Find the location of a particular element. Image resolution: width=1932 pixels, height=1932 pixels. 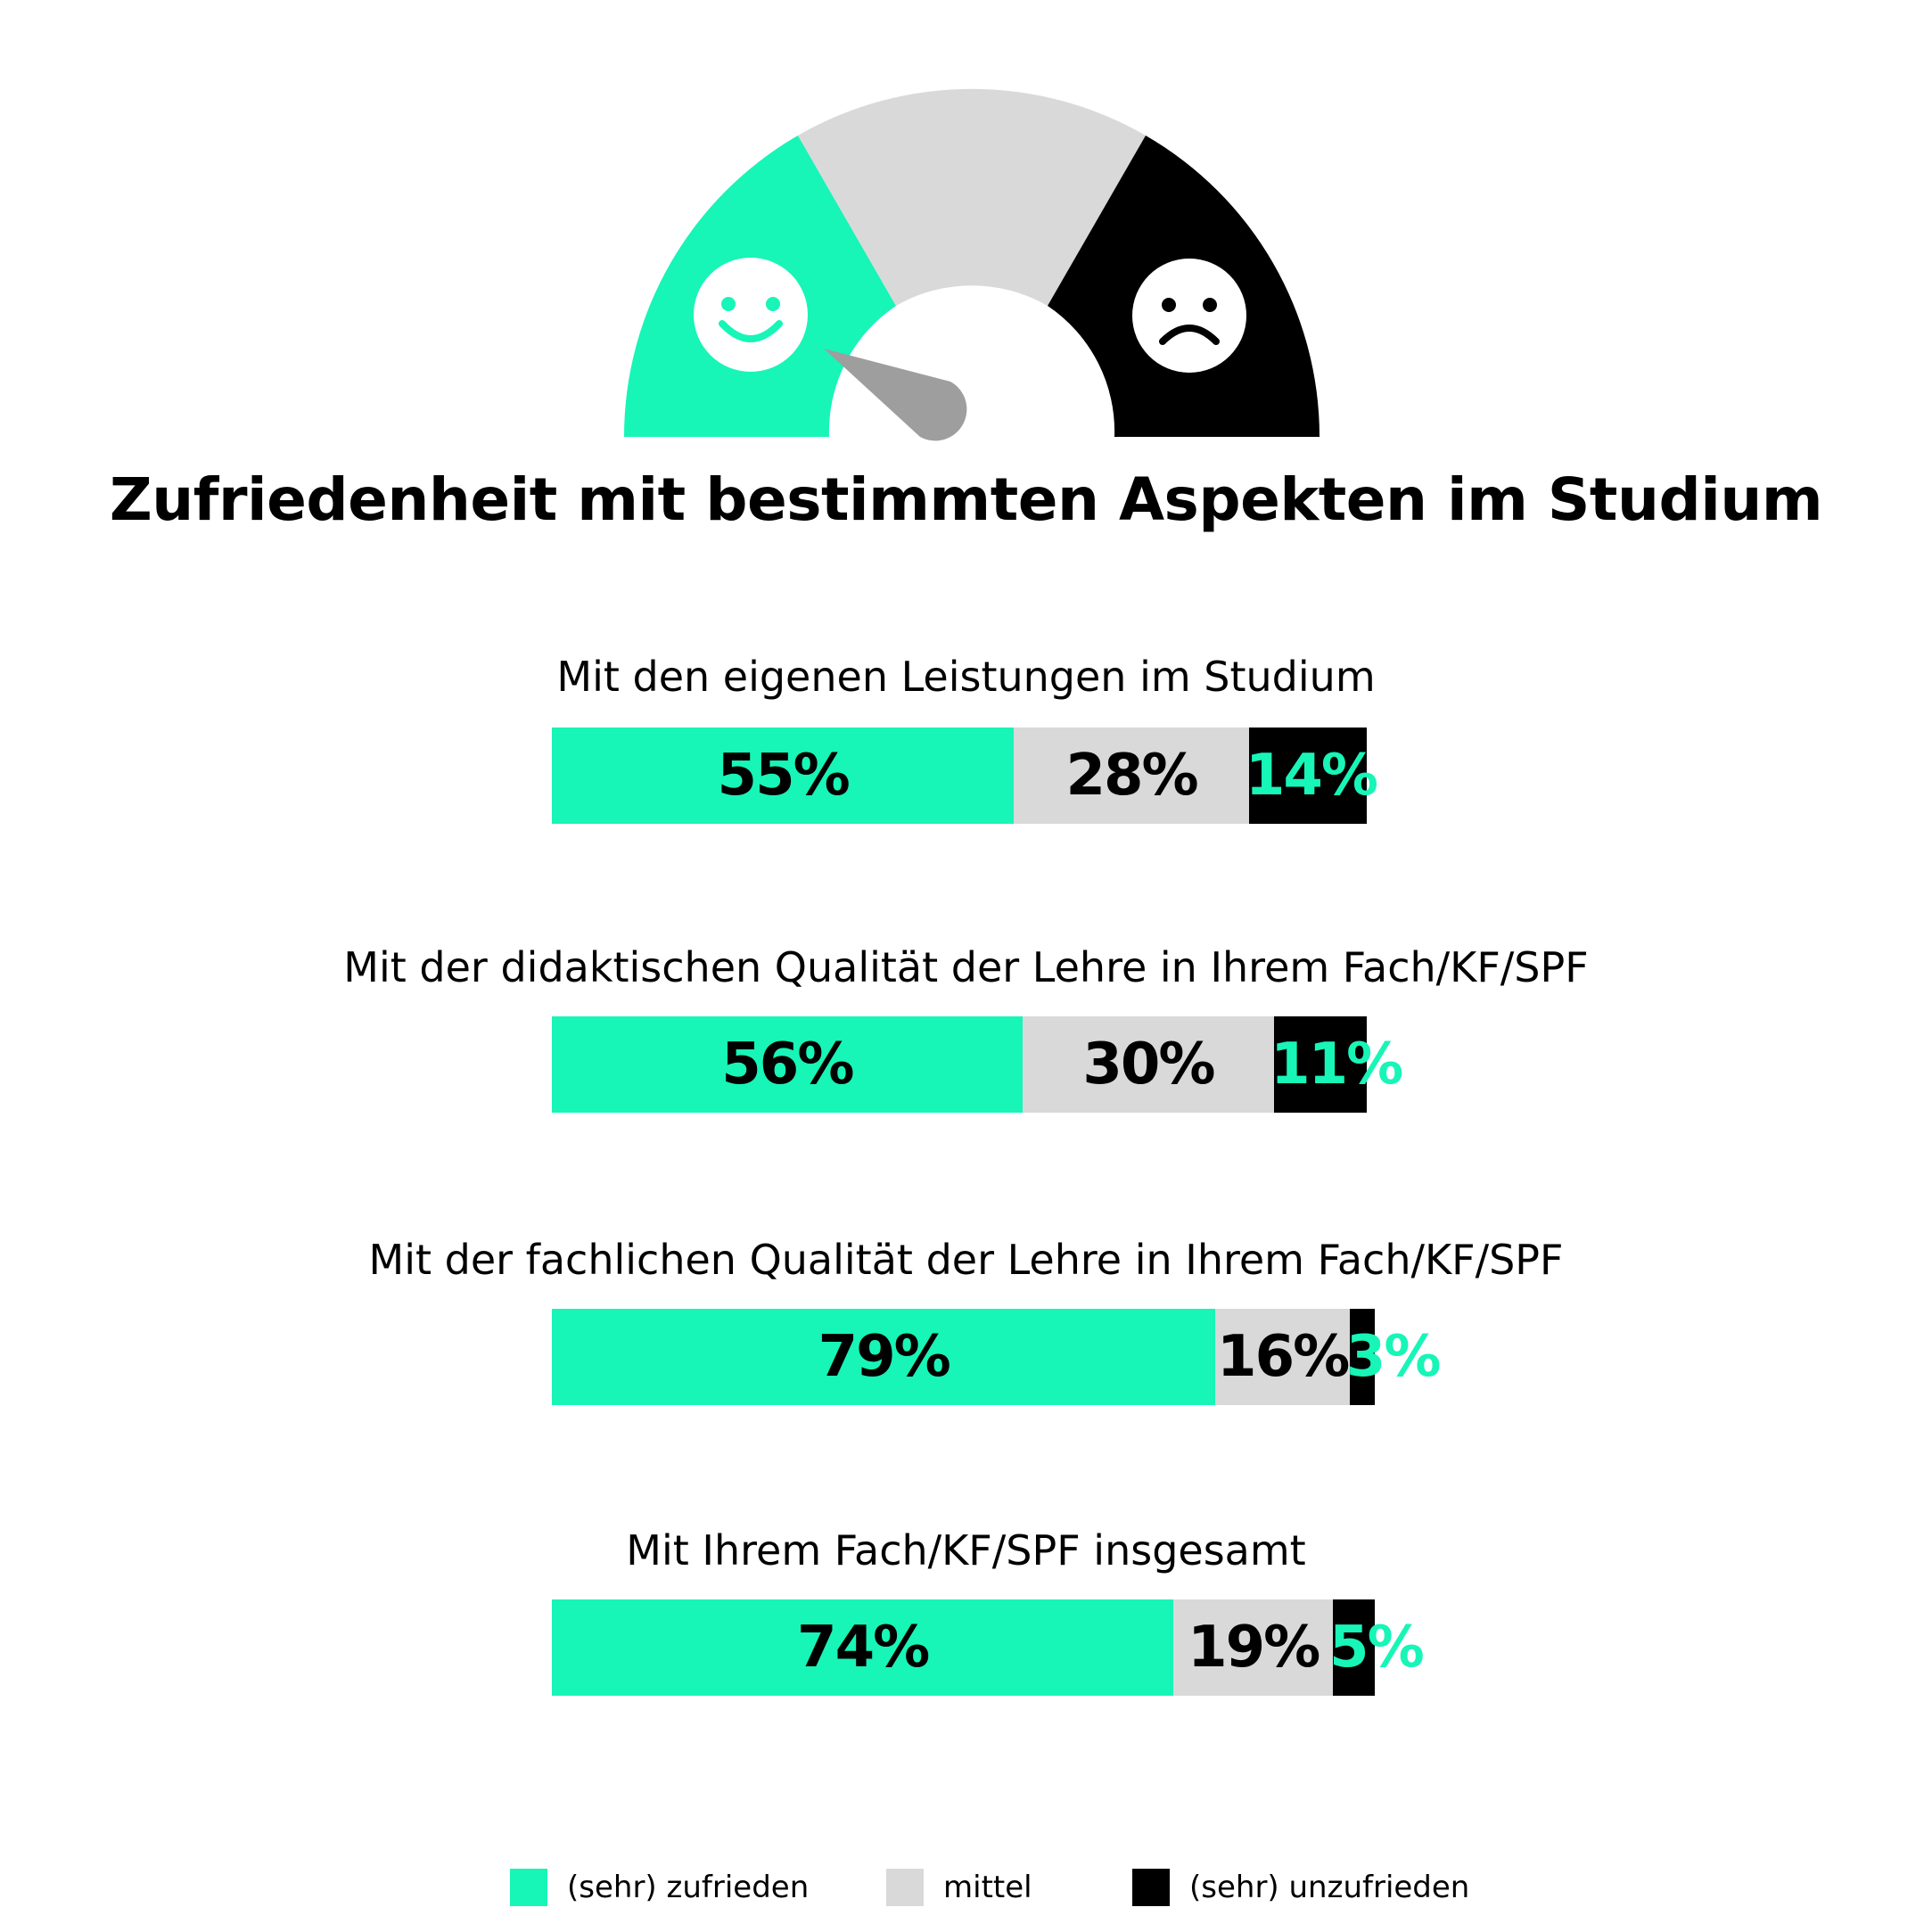

data-label-neutral: 28% is located at coordinates (1131, 776).